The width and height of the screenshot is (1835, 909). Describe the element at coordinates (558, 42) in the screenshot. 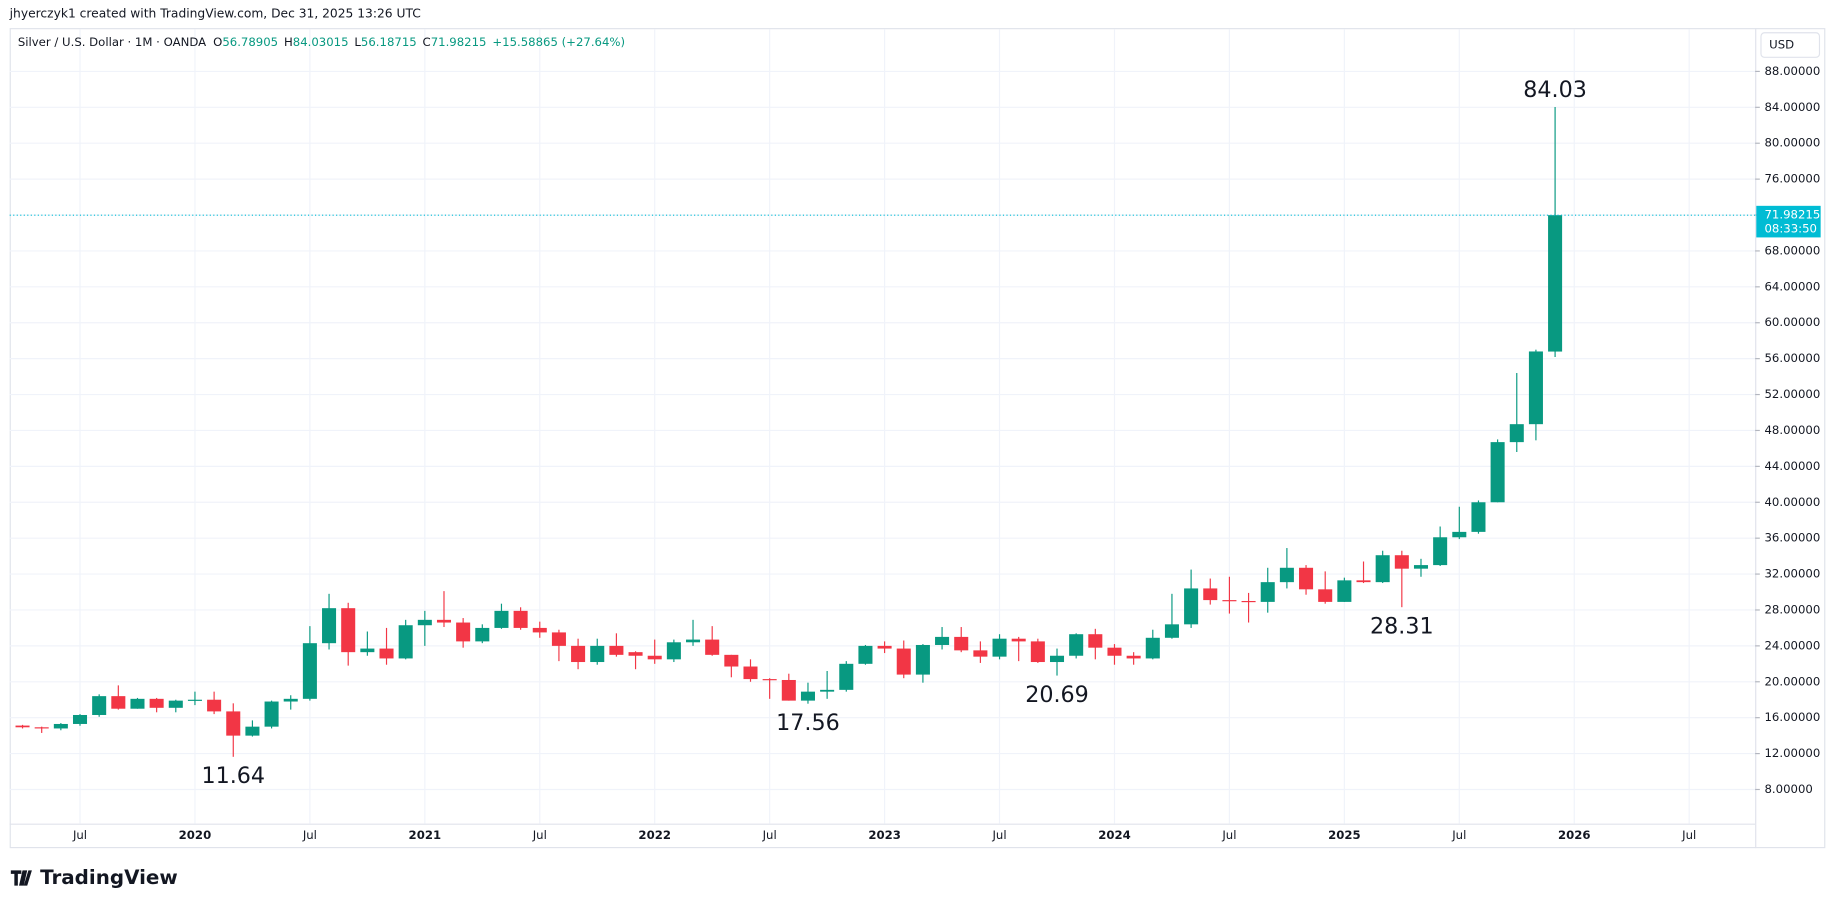

I see `change-value: +15.58865 (+27.64%)` at that location.